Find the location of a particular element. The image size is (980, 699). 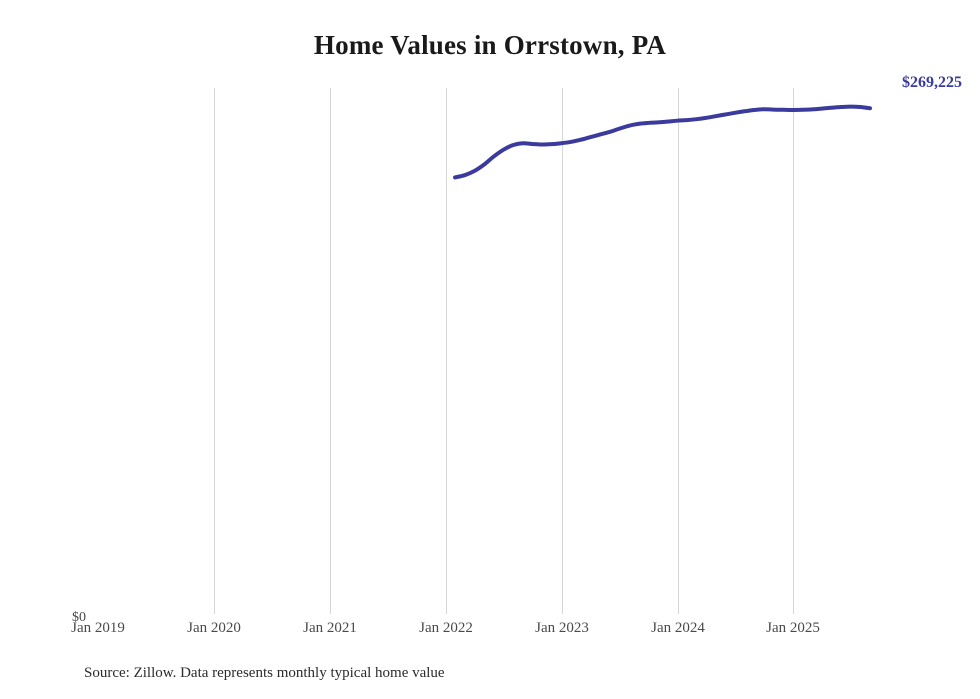

home-value-line is located at coordinates (662, 142).